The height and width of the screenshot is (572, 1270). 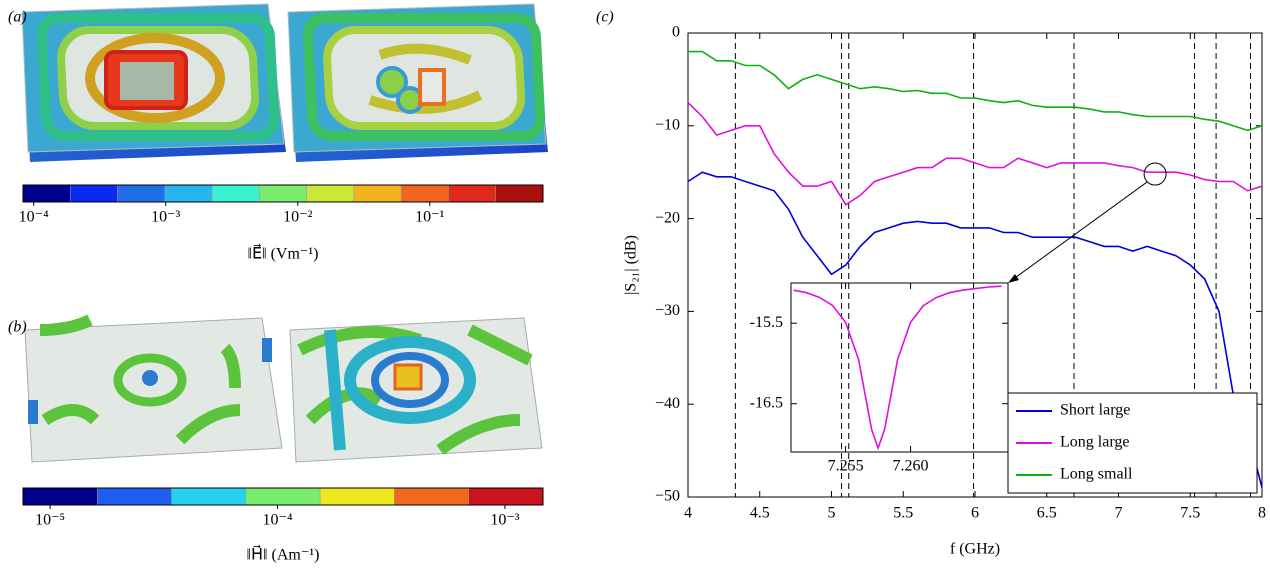 I want to click on x-tick-label: 7.255, so click(x=846, y=466).